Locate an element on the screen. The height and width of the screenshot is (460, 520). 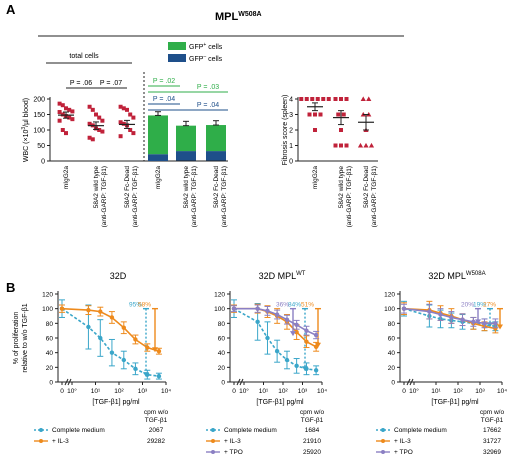
b-ytick-label: 20 is located at coordinates (222, 368).